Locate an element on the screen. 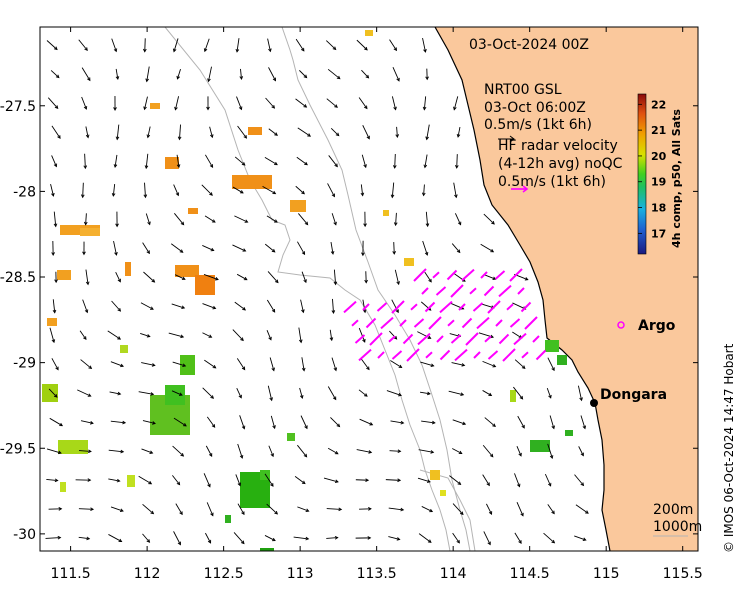 Image resolution: width=740 pixels, height=592 pixels. x-tick-label: 113 is located at coordinates (300, 574).